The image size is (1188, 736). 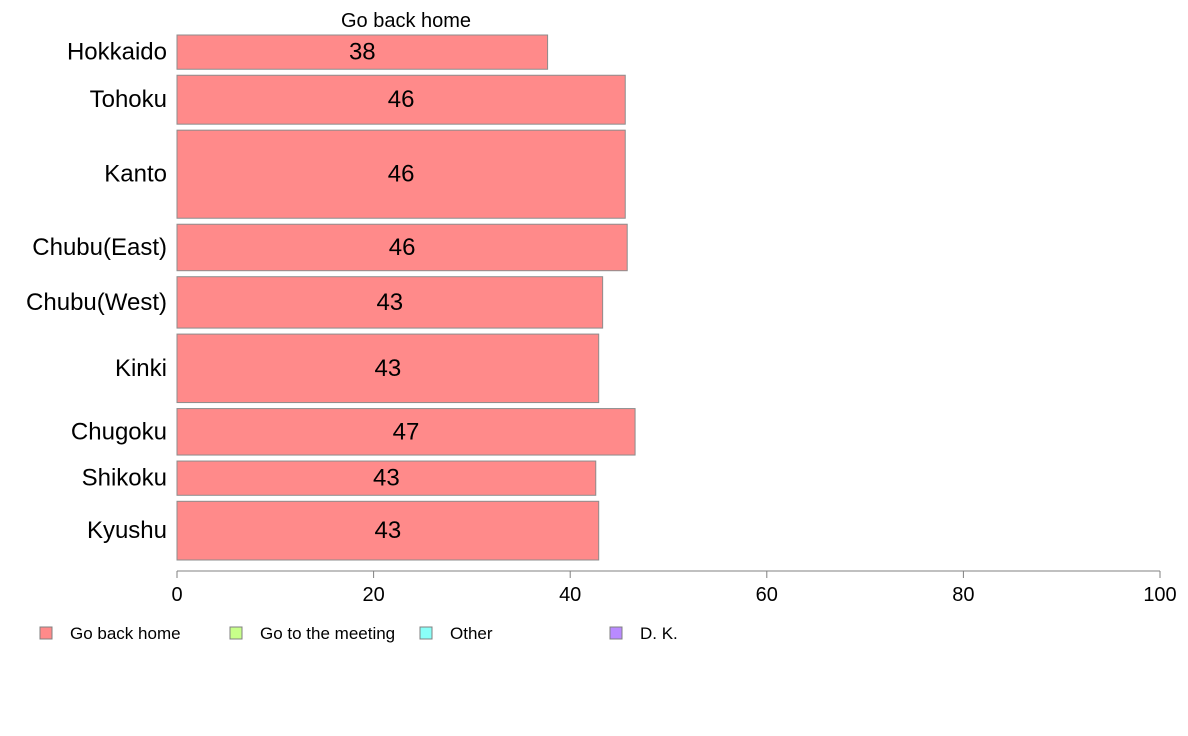 I want to click on x-tick-label: 60, so click(x=767, y=595).